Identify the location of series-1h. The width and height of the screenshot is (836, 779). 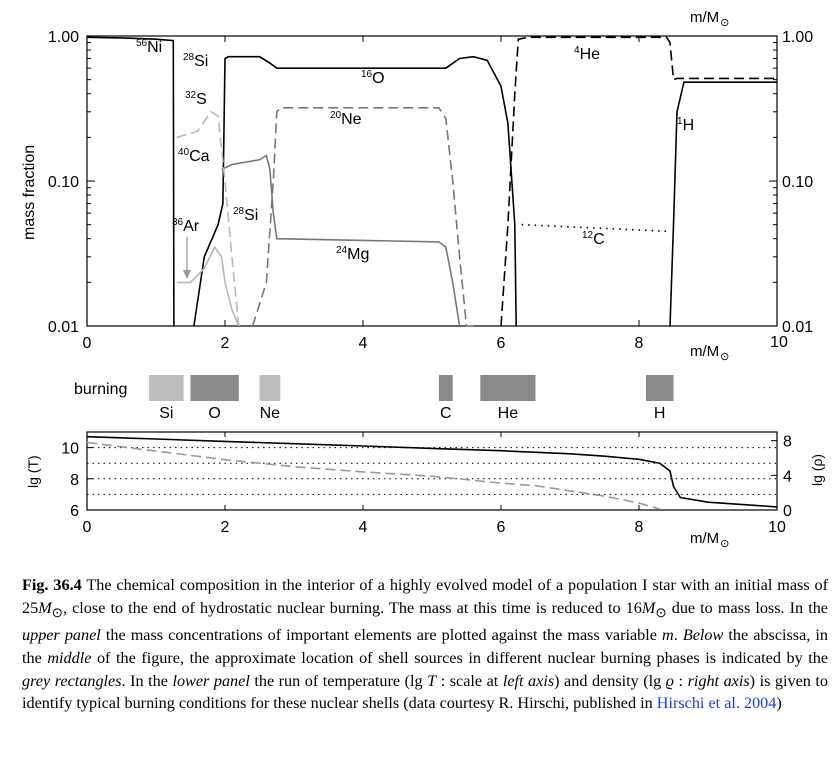
(723, 204).